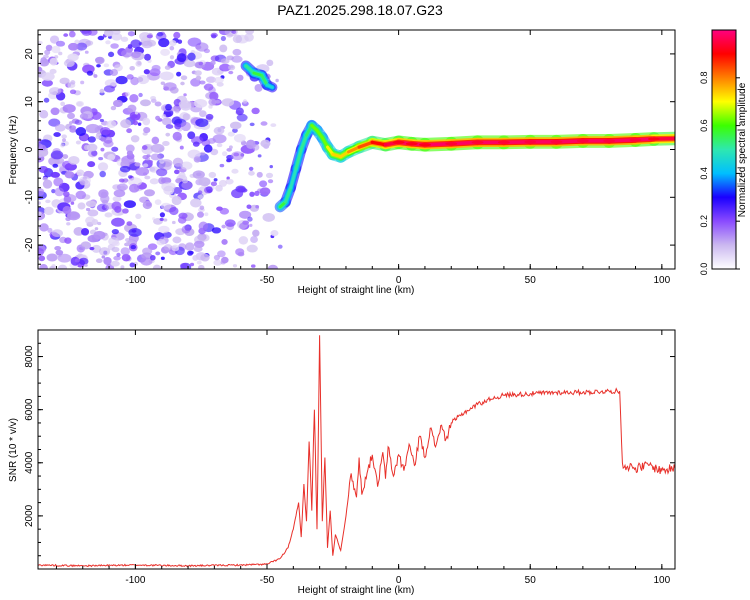  What do you see at coordinates (29, 149) in the screenshot?
I see `spectrogram-y-tick-label: 0` at bounding box center [29, 149].